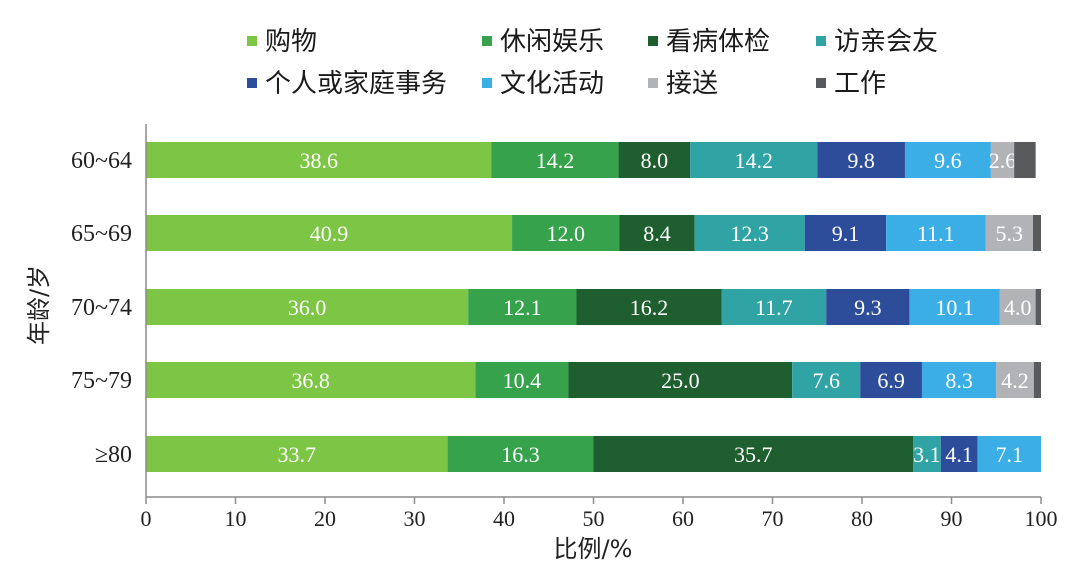  I want to click on data-label: 4.1, so click(959, 454).